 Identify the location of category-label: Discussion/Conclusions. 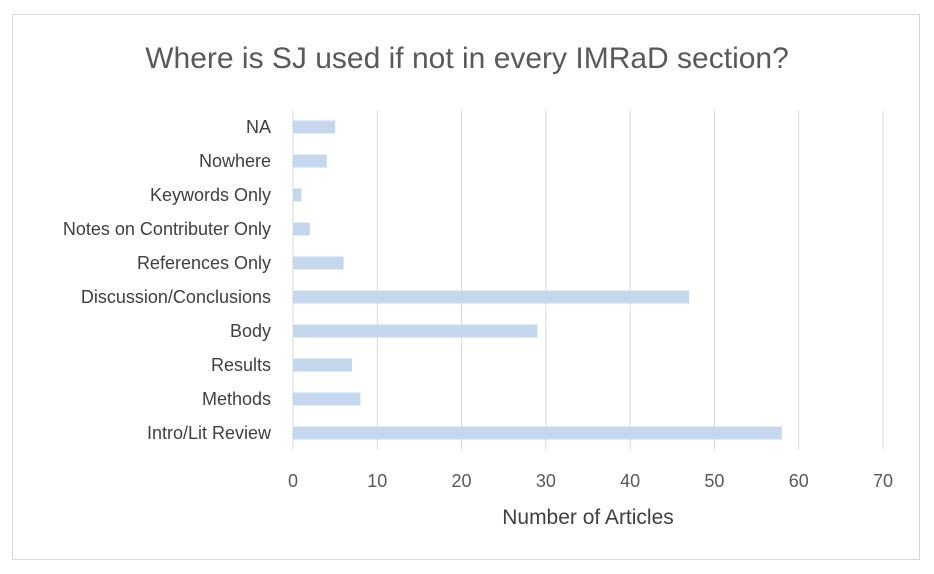
(176, 297).